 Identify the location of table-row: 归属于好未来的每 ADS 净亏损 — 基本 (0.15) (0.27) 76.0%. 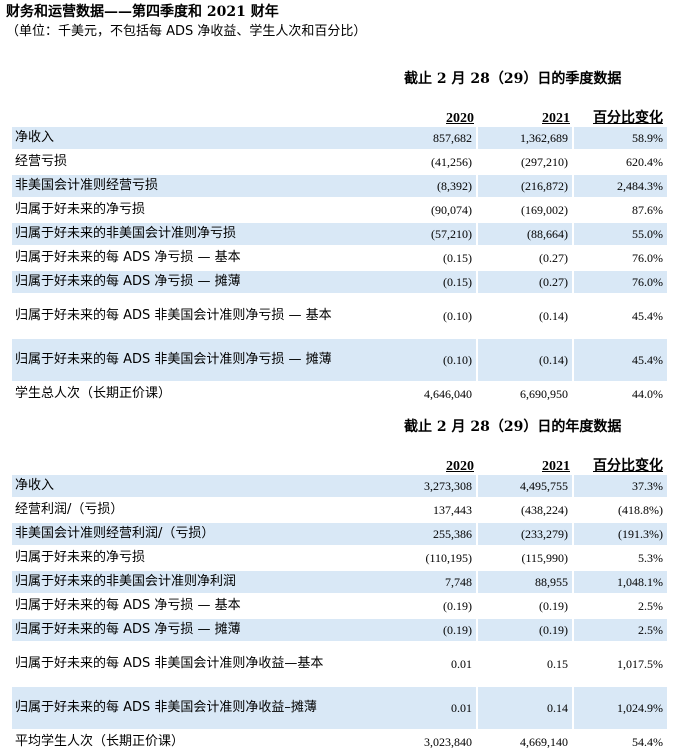
(339, 259).